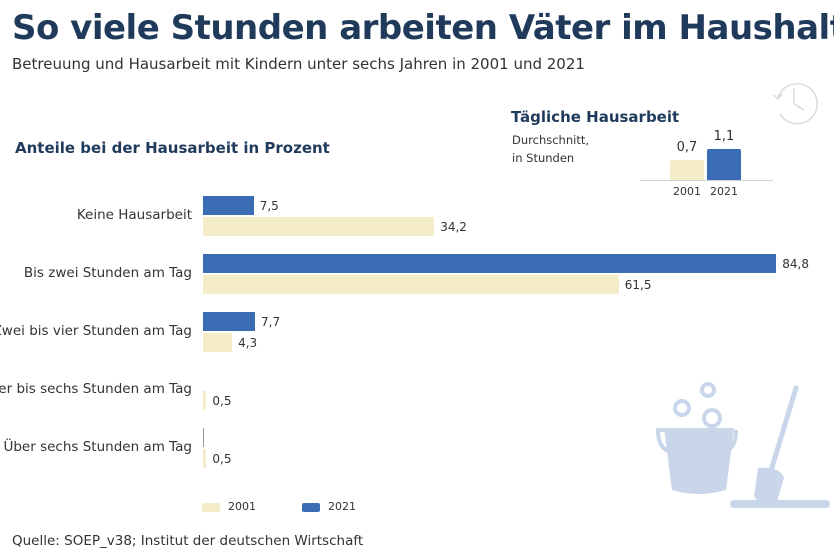 This screenshot has height=554, width=834. What do you see at coordinates (453, 227) in the screenshot?
I see `data-label-2001: 34,2` at bounding box center [453, 227].